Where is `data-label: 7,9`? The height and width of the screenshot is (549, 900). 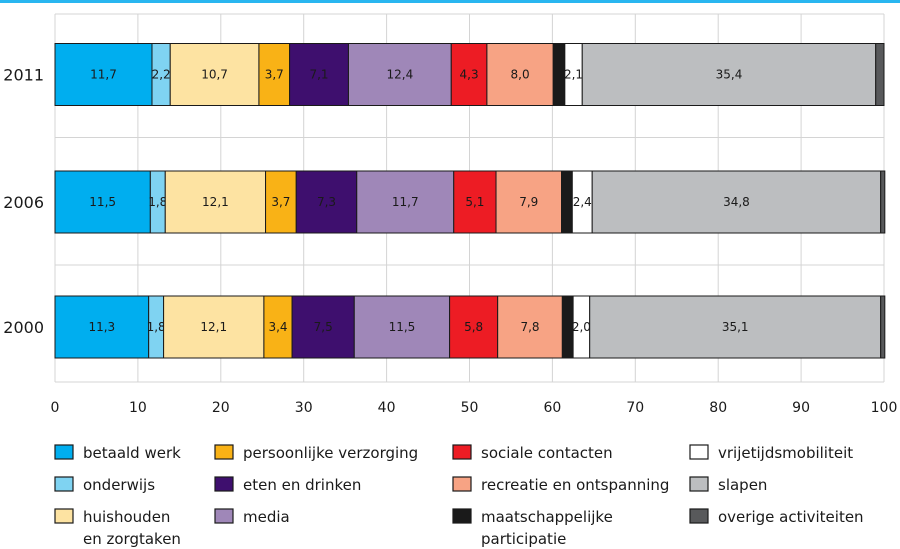 data-label: 7,9 is located at coordinates (528, 202).